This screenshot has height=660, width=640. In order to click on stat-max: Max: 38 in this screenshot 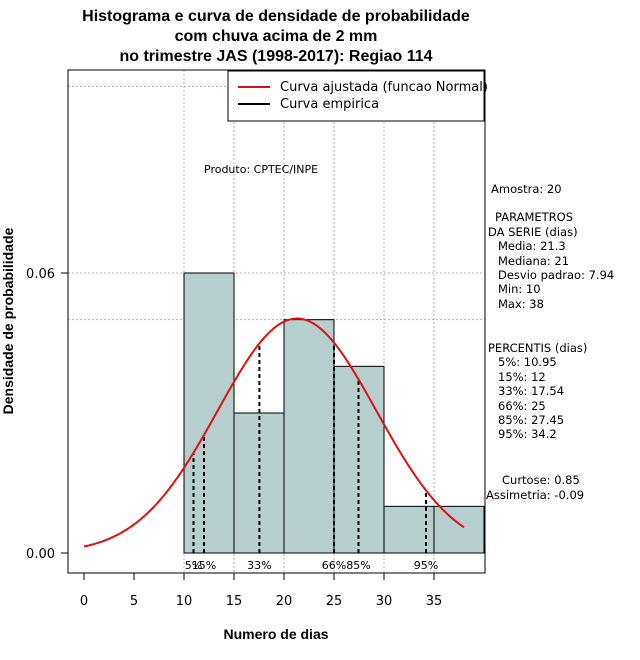, I will do `click(521, 304)`.